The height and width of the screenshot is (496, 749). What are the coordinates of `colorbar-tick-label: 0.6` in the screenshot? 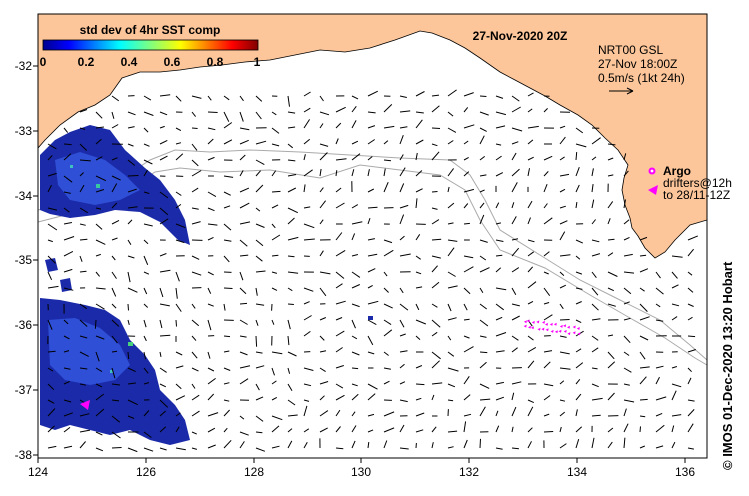 It's located at (172, 62).